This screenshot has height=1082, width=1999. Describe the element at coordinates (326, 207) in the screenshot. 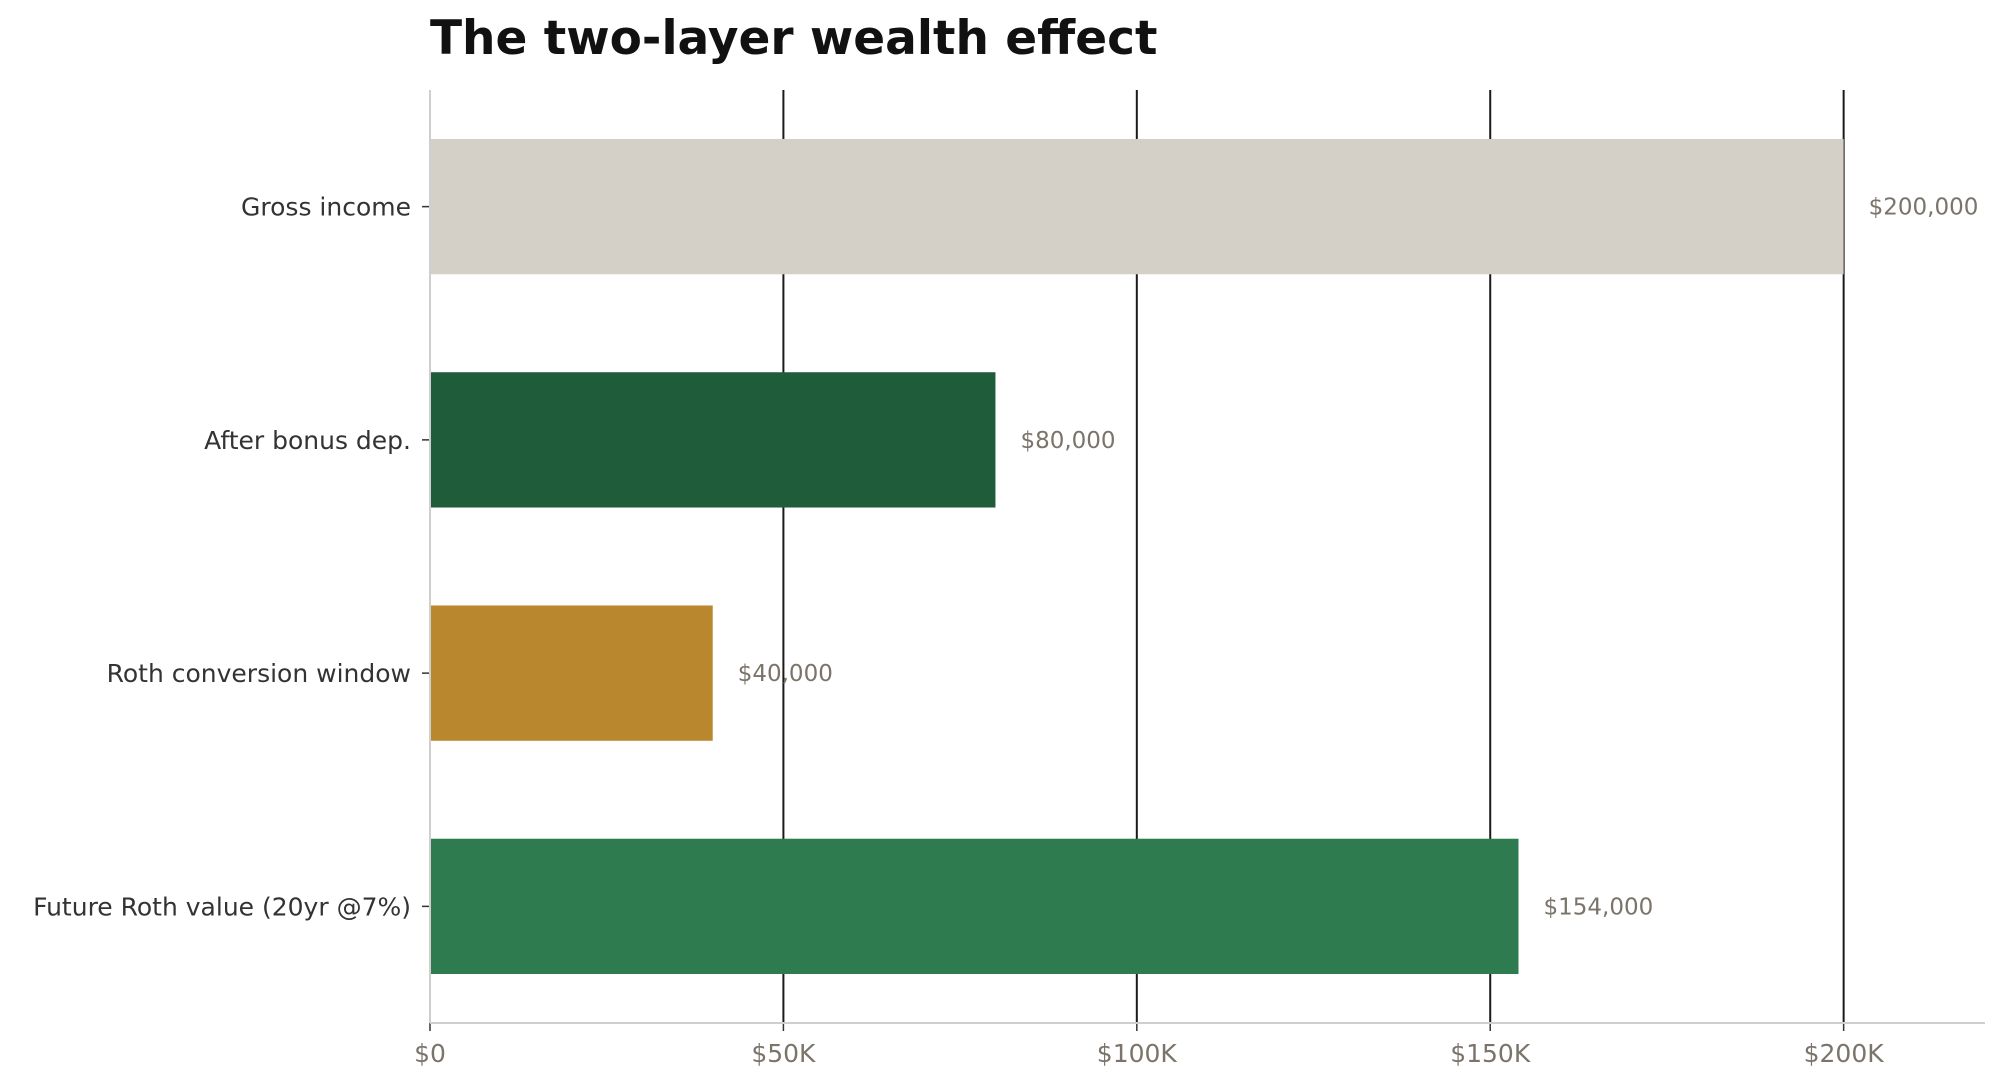

I see `category-label-0: Gross income` at that location.